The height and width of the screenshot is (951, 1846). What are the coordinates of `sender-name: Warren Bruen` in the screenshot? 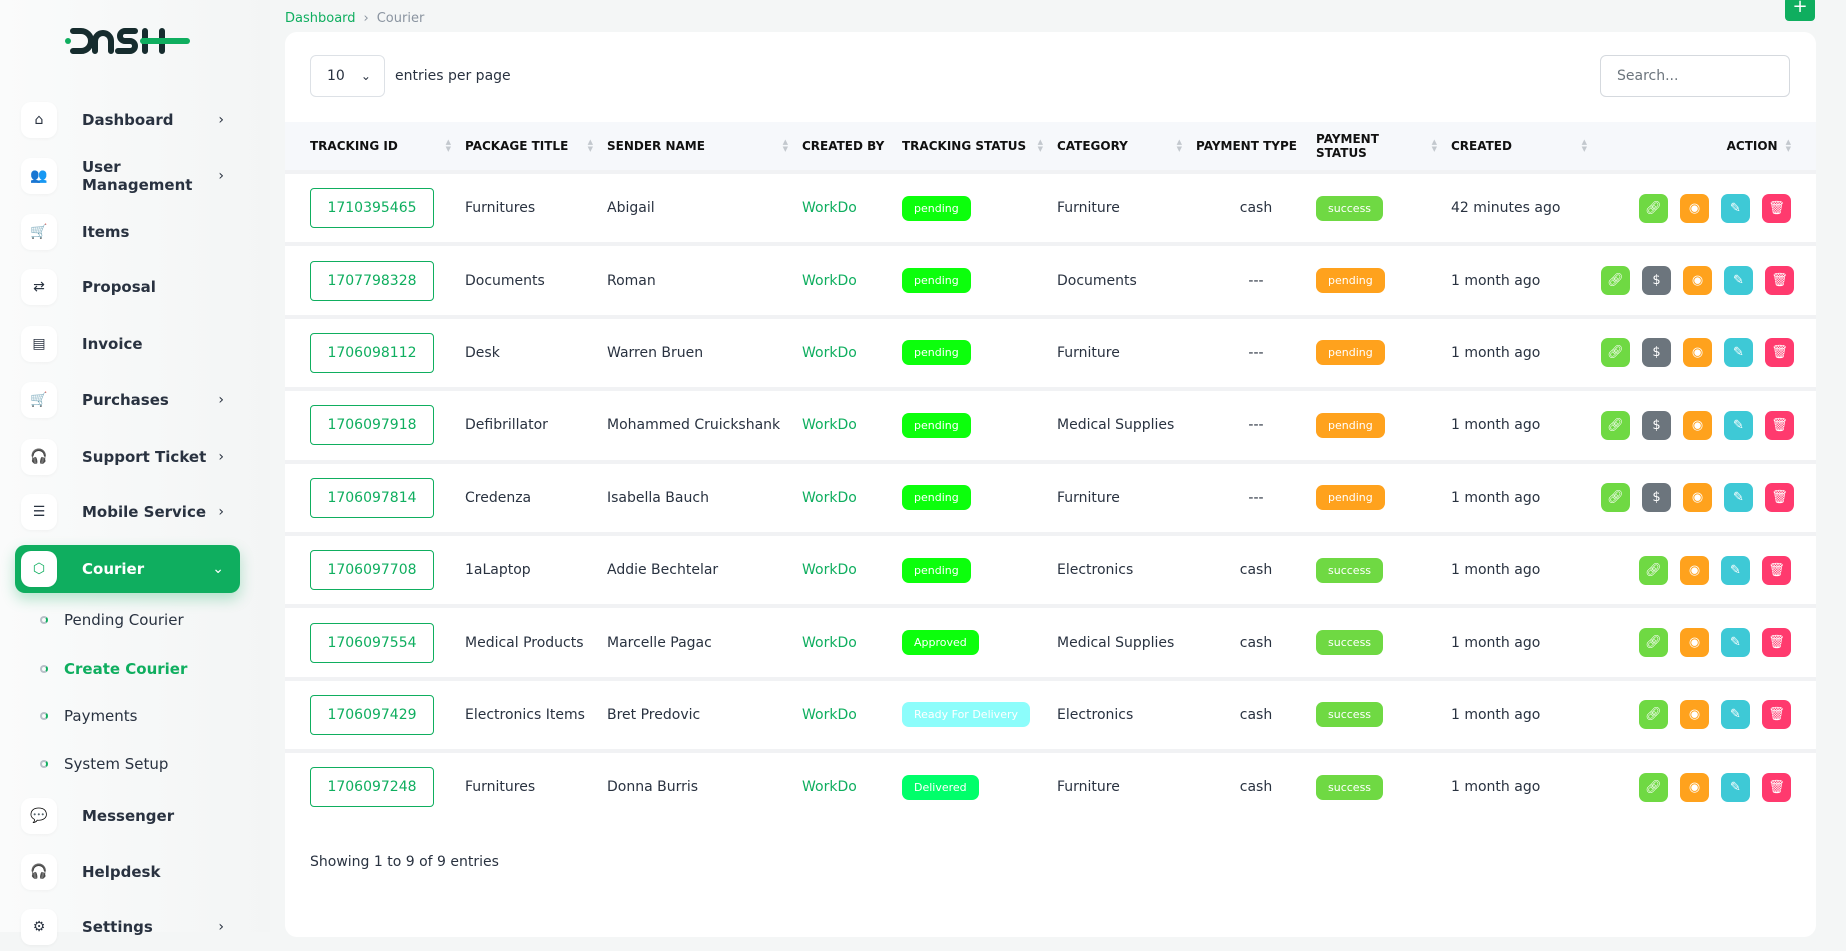 It's located at (655, 352).